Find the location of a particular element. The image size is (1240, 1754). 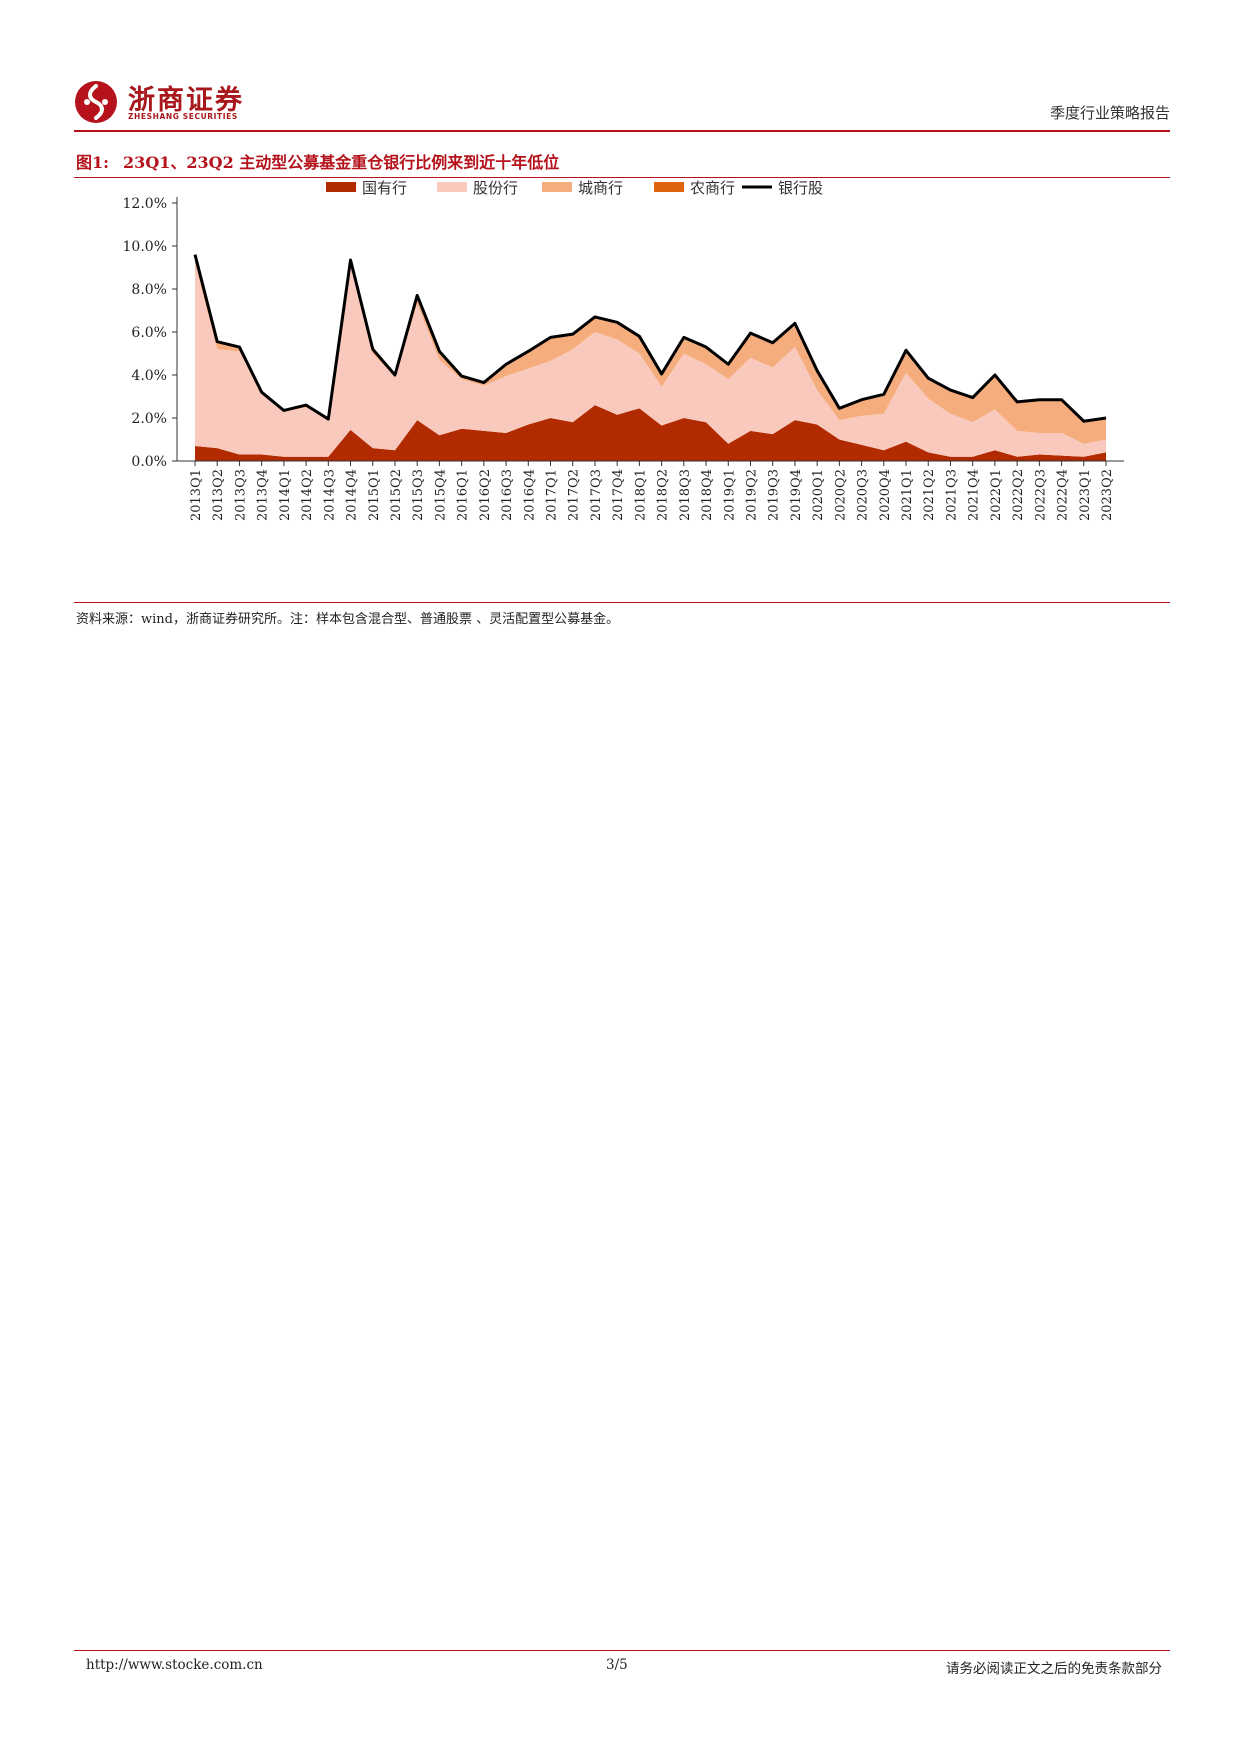

x-tick-label: 2020Q3 is located at coordinates (863, 495).